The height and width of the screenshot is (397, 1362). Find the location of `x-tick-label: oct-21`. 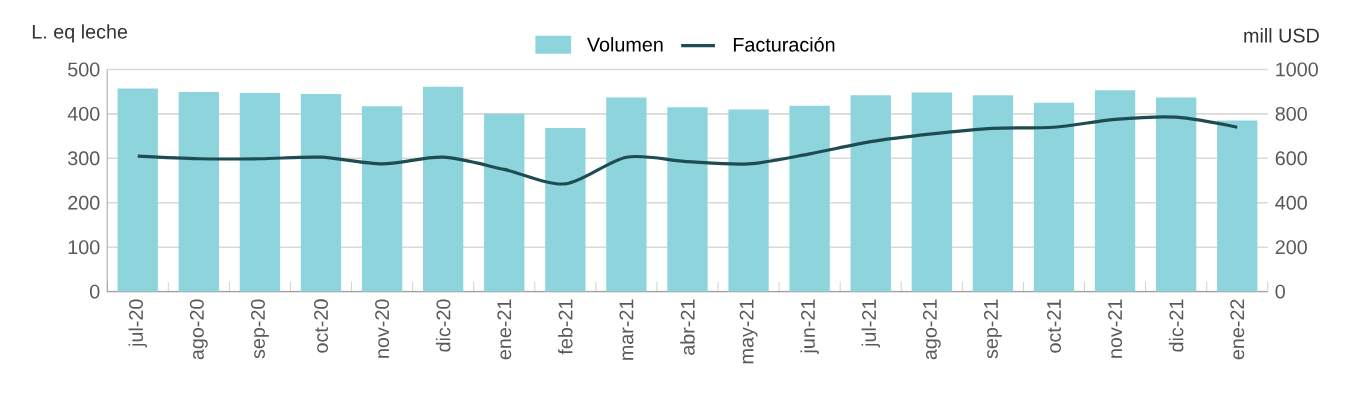

x-tick-label: oct-21 is located at coordinates (1053, 326).